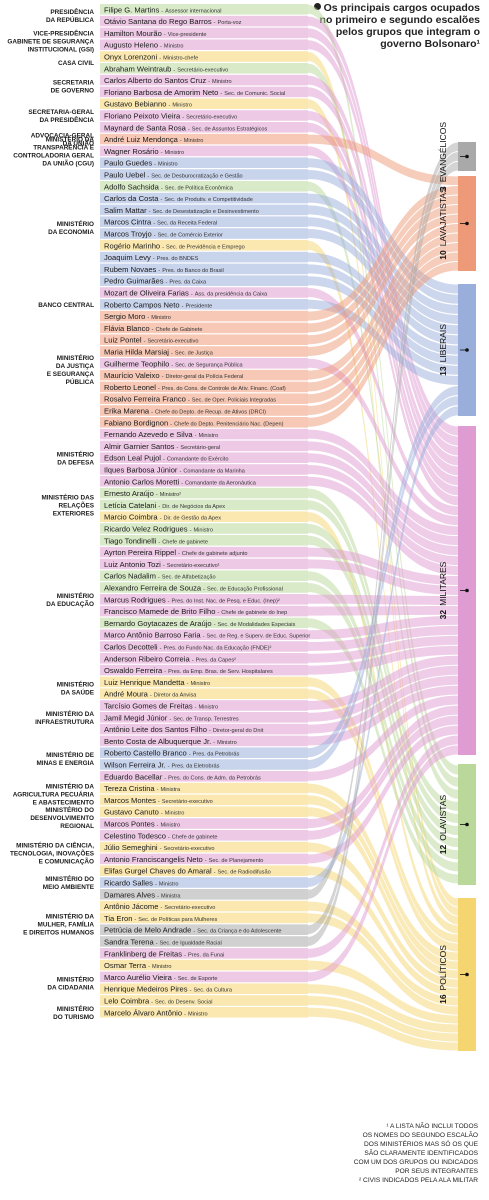 Image resolution: width=489 pixels, height=1200 pixels. Describe the element at coordinates (195, 767) in the screenshot. I see `person-role: Pres. da Eletrobrás` at that location.